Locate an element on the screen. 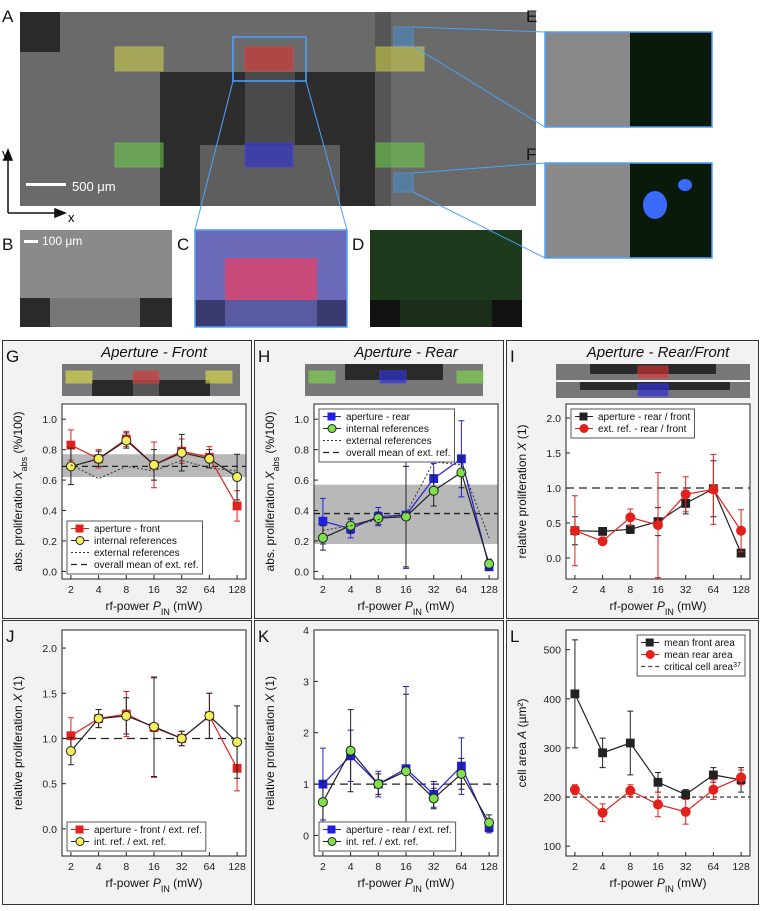 This screenshot has height=911, width=762. axis-x-label: x is located at coordinates (71, 217).